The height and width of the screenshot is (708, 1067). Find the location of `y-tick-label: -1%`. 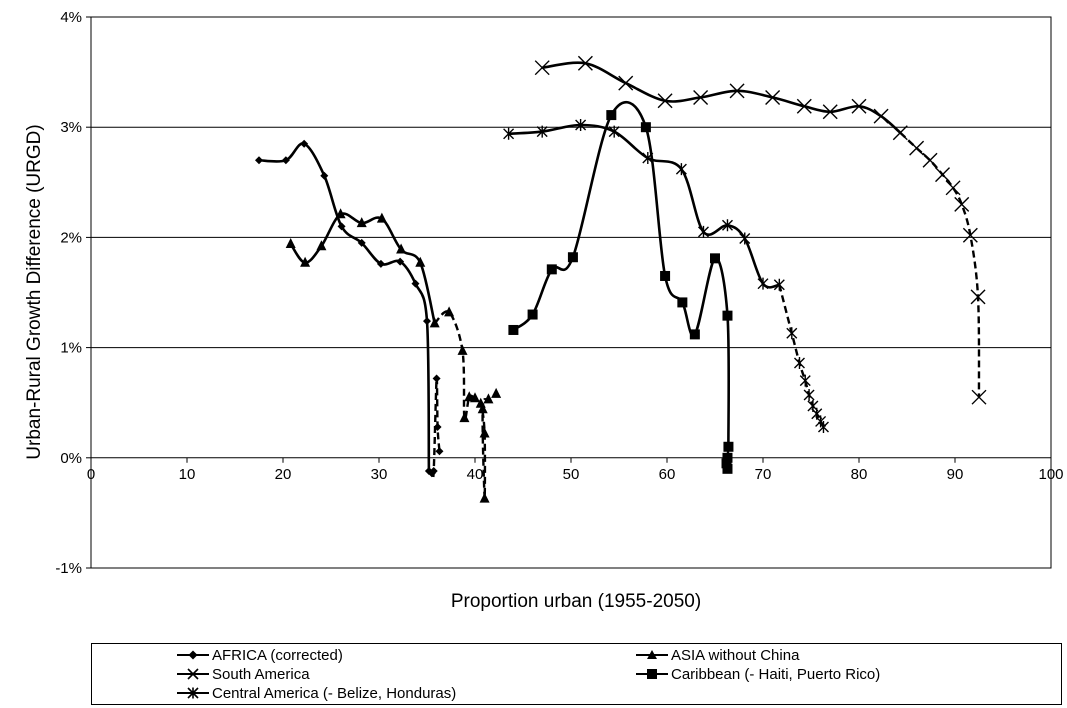

y-tick-label: -1% is located at coordinates (68, 568).